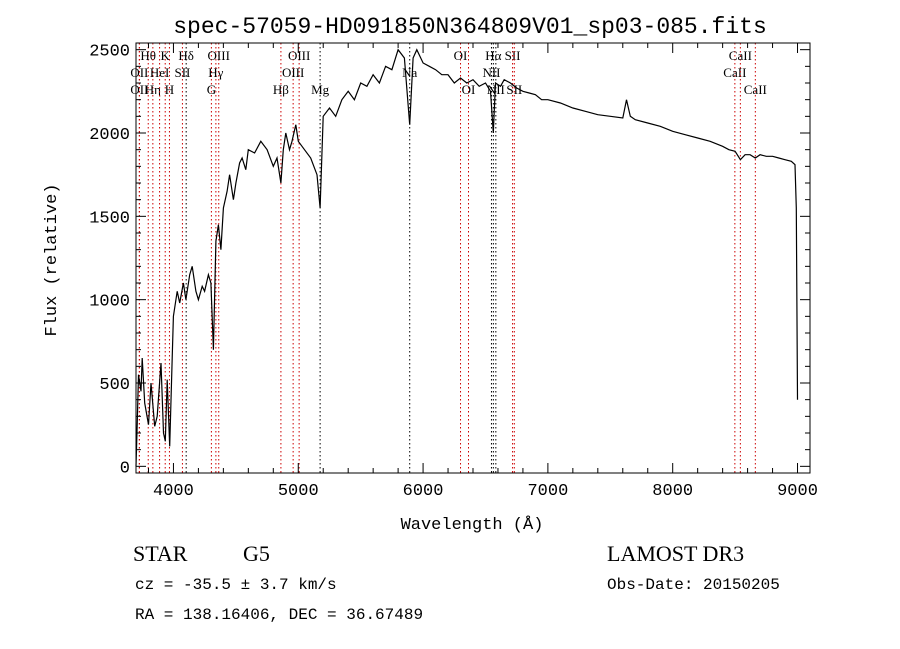 Image resolution: width=900 pixels, height=649 pixels. What do you see at coordinates (114, 385) in the screenshot?
I see `y-tick-label: 500` at bounding box center [114, 385].